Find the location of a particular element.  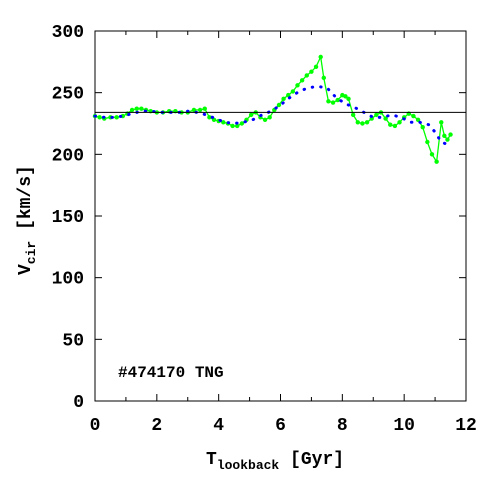

y-axis-label-unit: [km/s] is located at coordinates (26, 203).